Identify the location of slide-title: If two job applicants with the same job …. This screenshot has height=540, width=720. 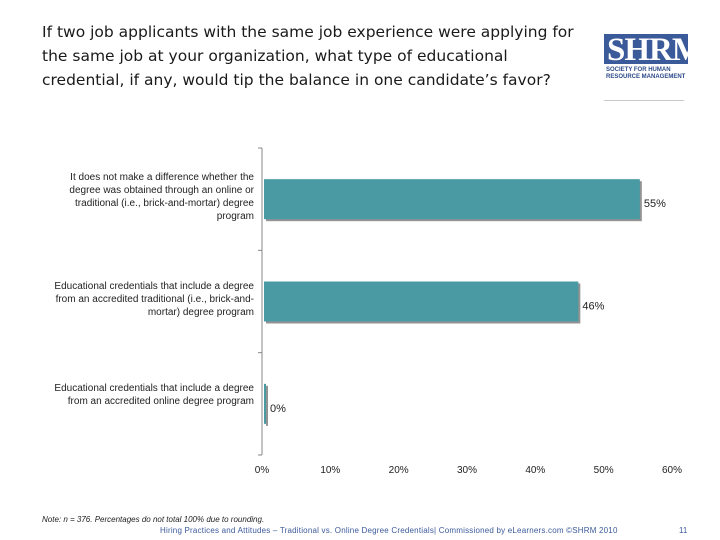
(308, 56).